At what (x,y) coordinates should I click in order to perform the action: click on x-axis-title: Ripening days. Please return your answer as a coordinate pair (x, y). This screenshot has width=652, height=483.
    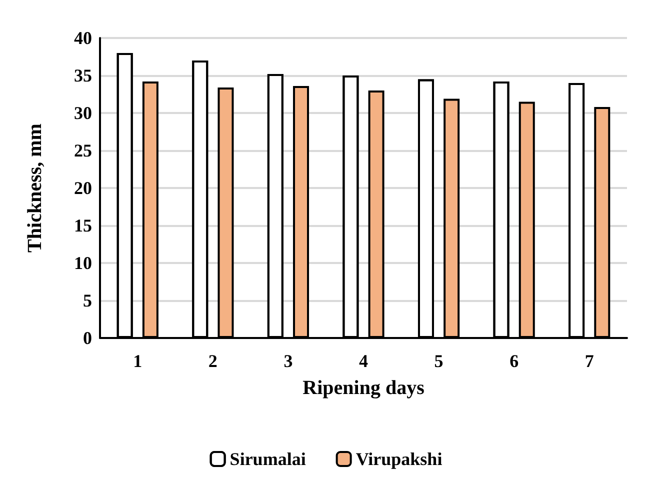
    Looking at the image, I should click on (363, 388).